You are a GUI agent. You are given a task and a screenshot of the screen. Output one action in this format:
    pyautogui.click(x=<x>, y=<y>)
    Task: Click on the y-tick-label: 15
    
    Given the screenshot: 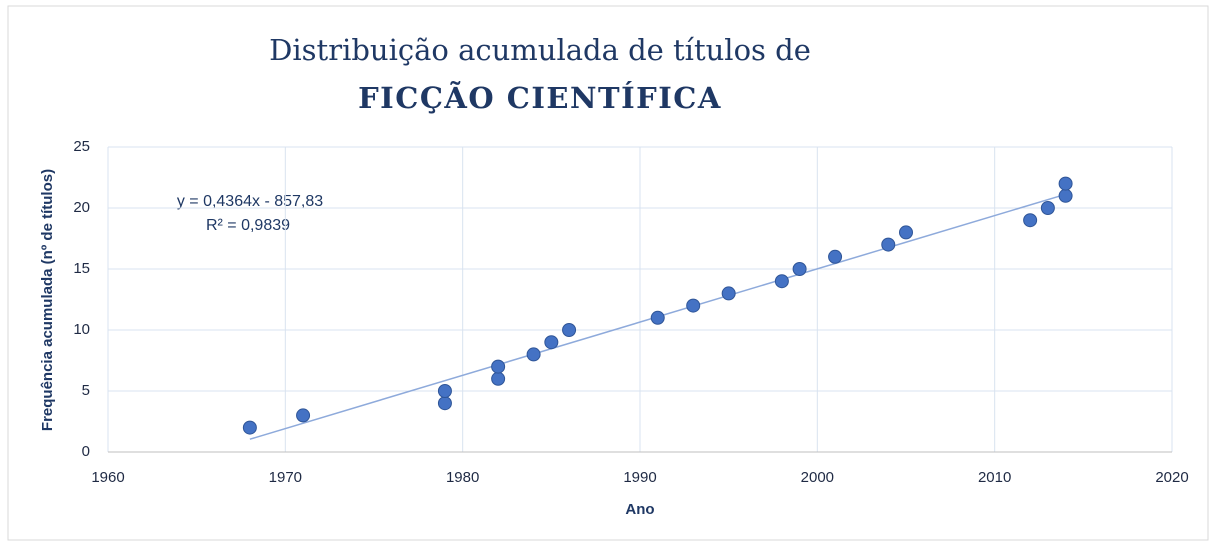 What is the action you would take?
    pyautogui.click(x=81, y=268)
    